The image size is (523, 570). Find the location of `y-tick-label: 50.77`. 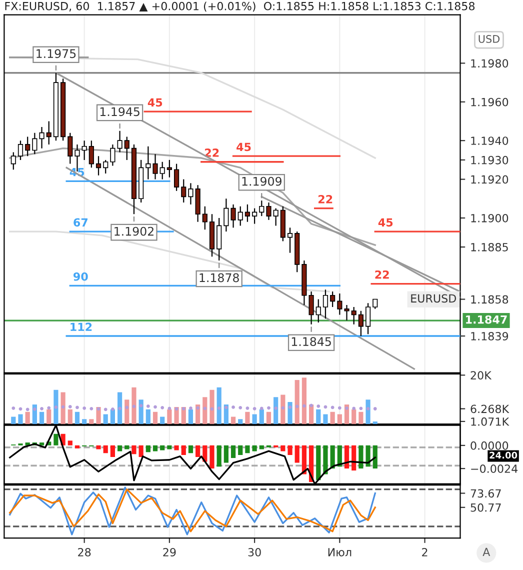

y-tick-label: 50.77 is located at coordinates (485, 507).